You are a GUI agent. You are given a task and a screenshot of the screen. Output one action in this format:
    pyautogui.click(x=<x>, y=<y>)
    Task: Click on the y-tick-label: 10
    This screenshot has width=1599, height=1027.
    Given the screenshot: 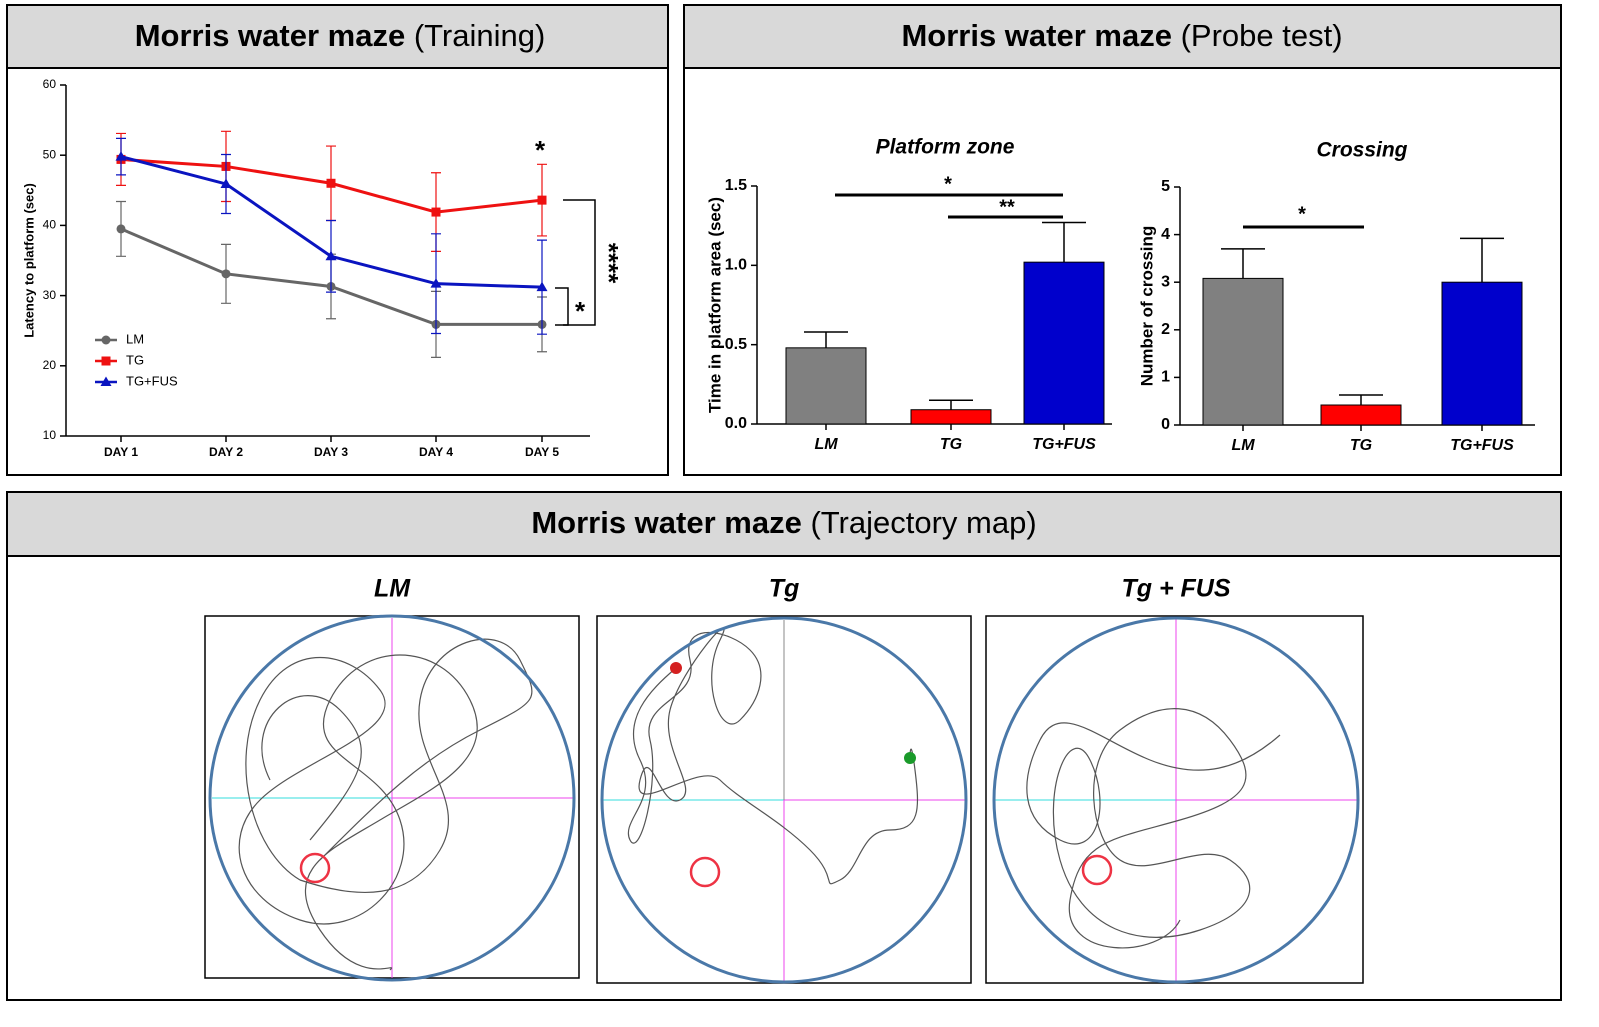 What is the action you would take?
    pyautogui.click(x=50, y=435)
    